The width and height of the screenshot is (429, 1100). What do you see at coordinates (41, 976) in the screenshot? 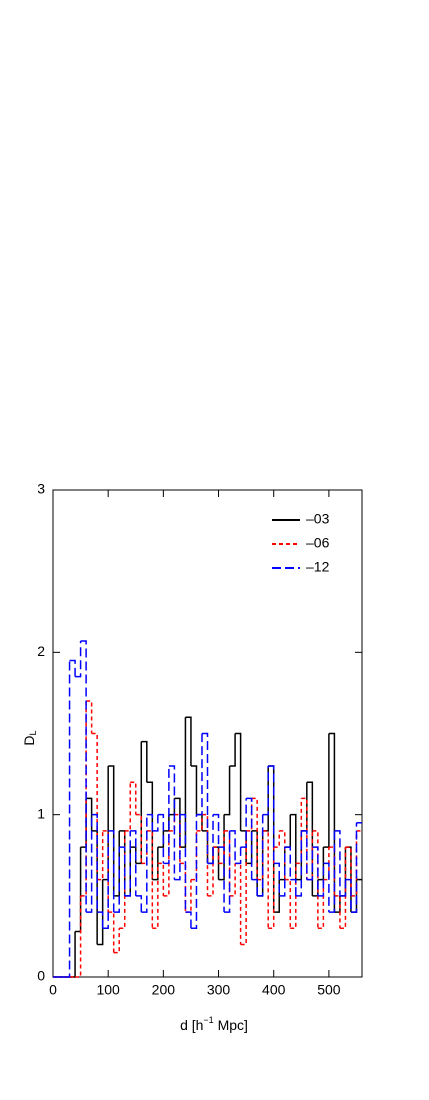
I see `y-tick-label: 0` at bounding box center [41, 976].